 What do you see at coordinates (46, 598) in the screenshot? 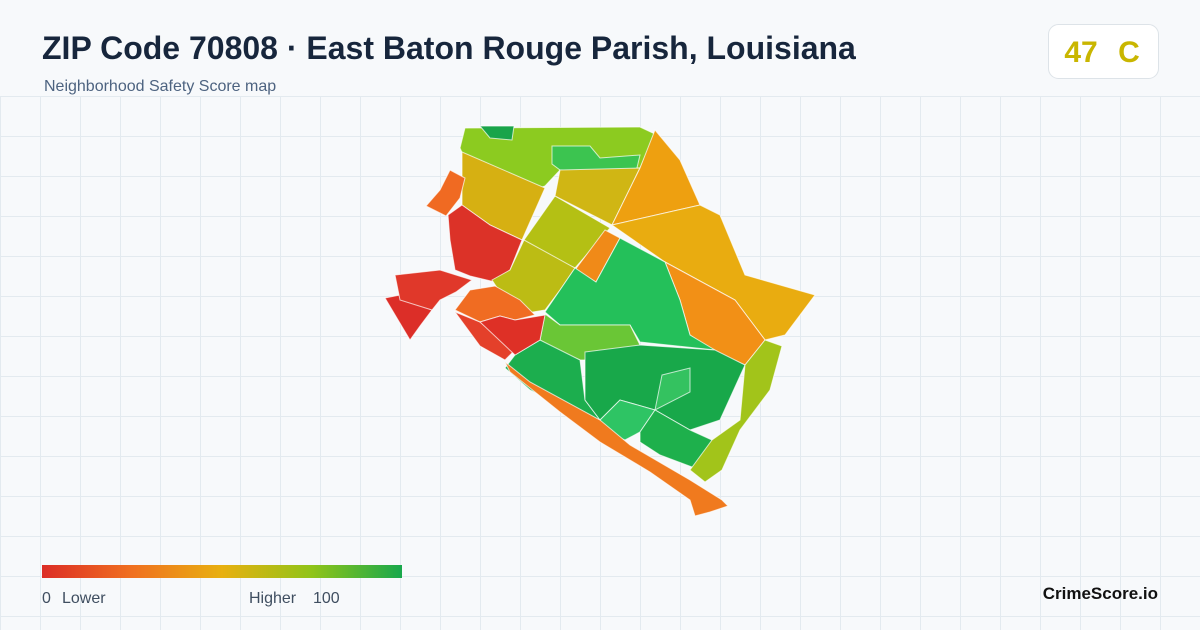
I see `legend-min: 0` at bounding box center [46, 598].